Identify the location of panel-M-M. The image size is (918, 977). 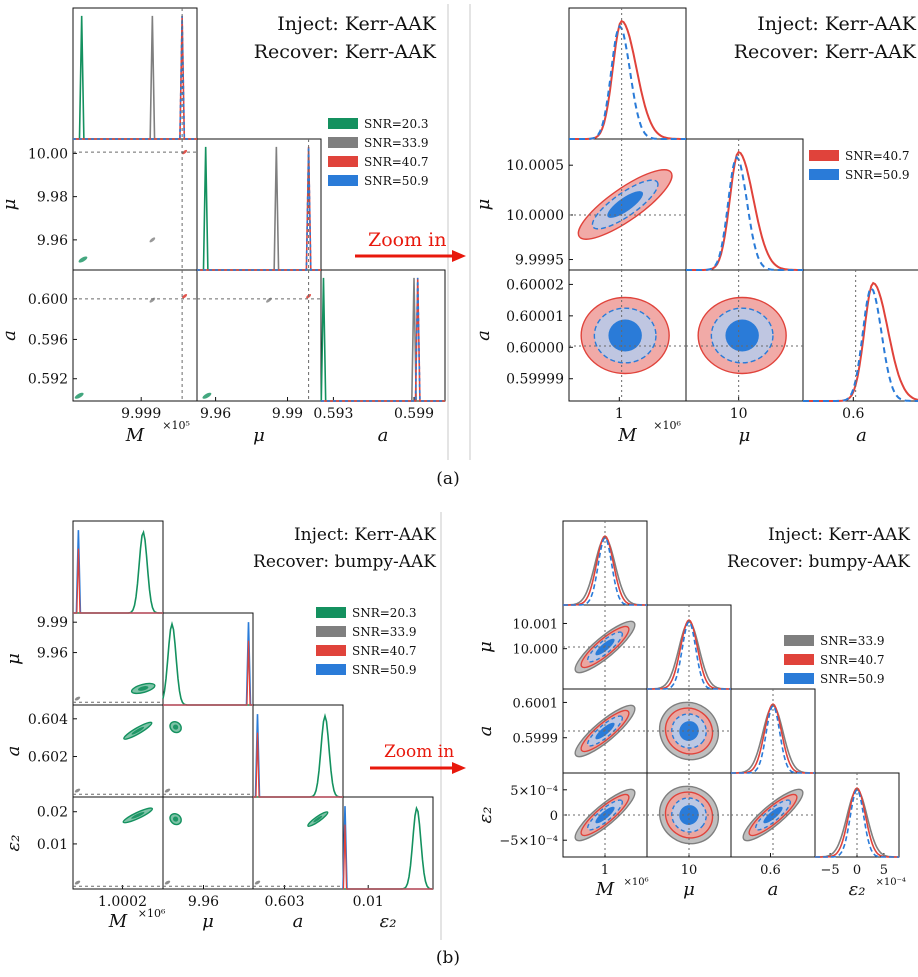
(118, 567).